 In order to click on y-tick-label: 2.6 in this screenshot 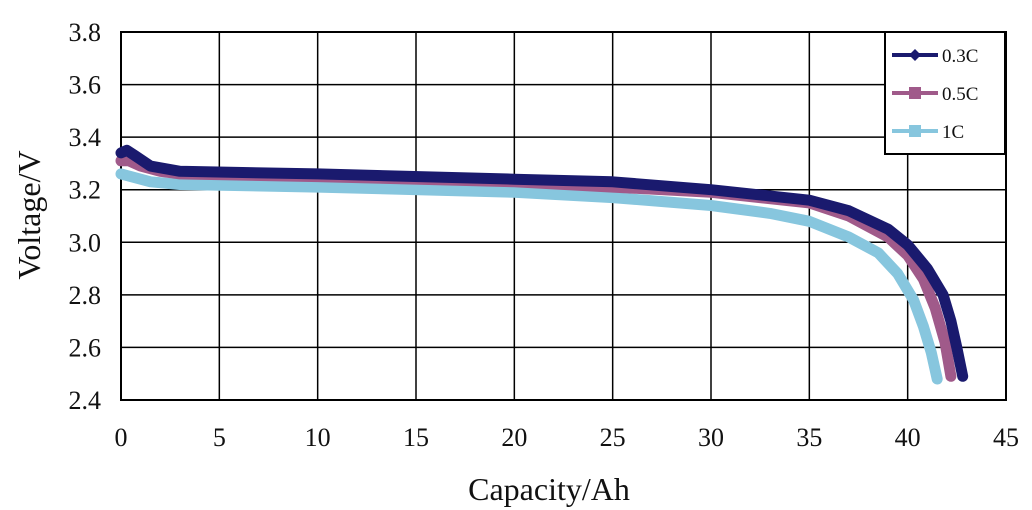, I will do `click(85, 347)`.